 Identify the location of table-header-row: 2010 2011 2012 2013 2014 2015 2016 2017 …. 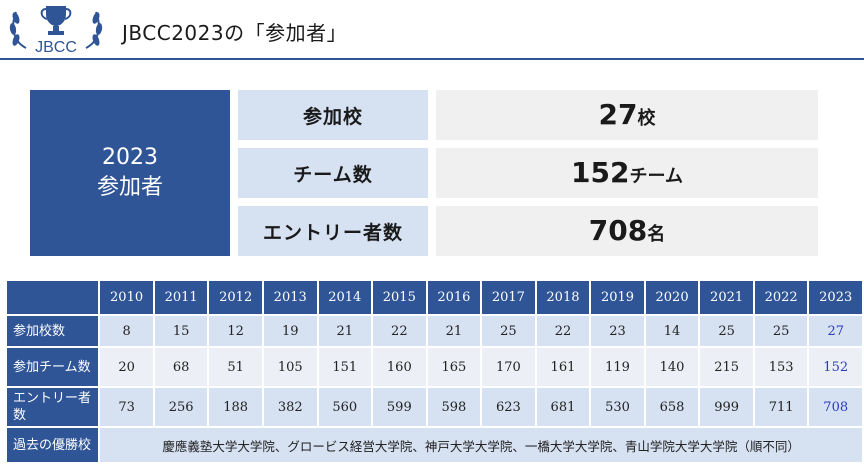
(434, 297).